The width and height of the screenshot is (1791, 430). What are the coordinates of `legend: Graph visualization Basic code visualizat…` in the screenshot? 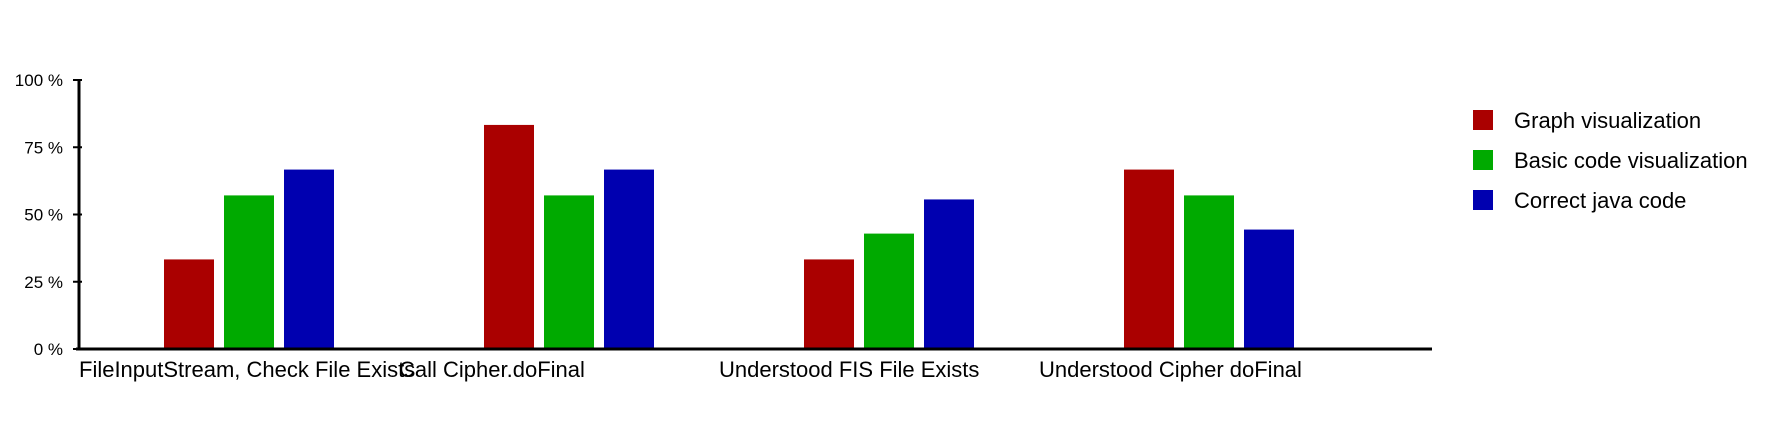 It's located at (1610, 160).